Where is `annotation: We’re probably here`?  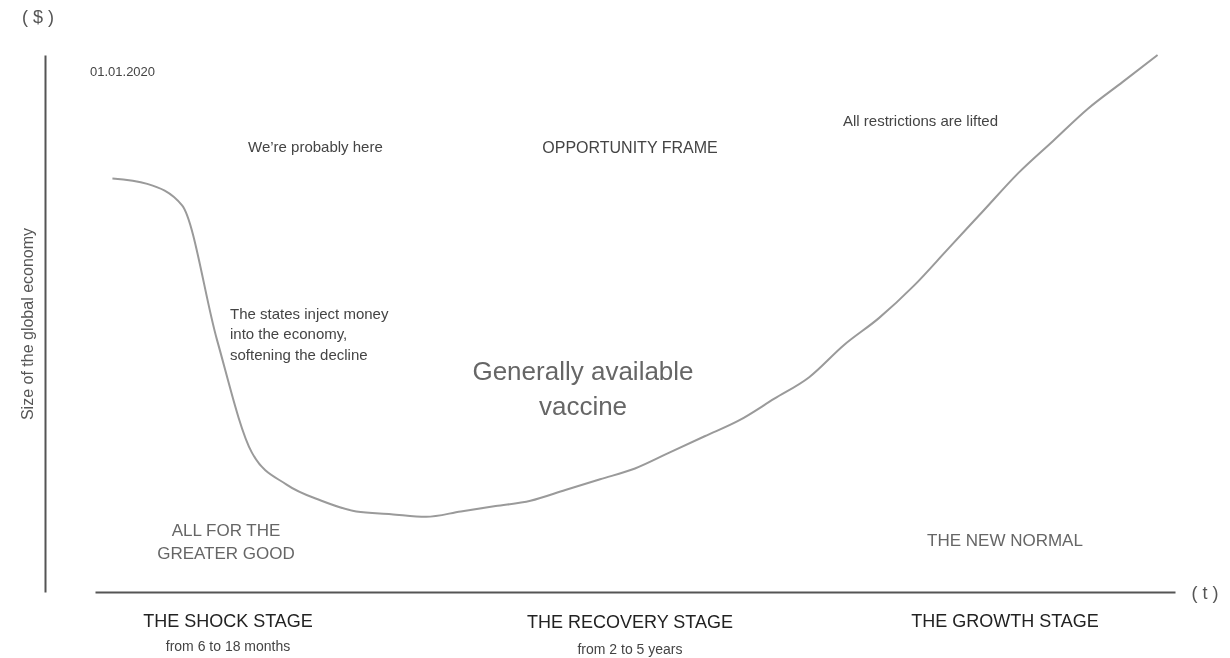 annotation: We’re probably here is located at coordinates (315, 146).